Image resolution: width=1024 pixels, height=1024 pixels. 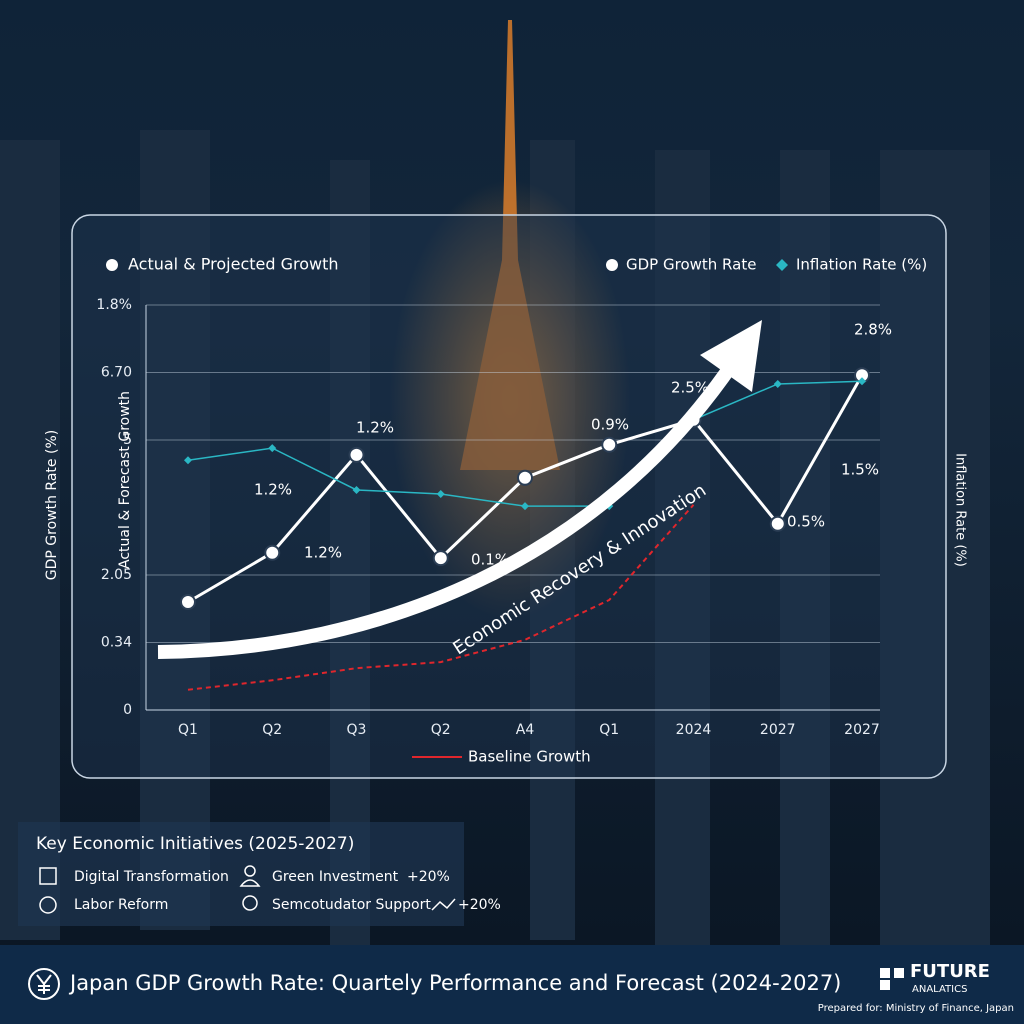 I want to click on x-tick-label: A4, so click(x=525, y=730).